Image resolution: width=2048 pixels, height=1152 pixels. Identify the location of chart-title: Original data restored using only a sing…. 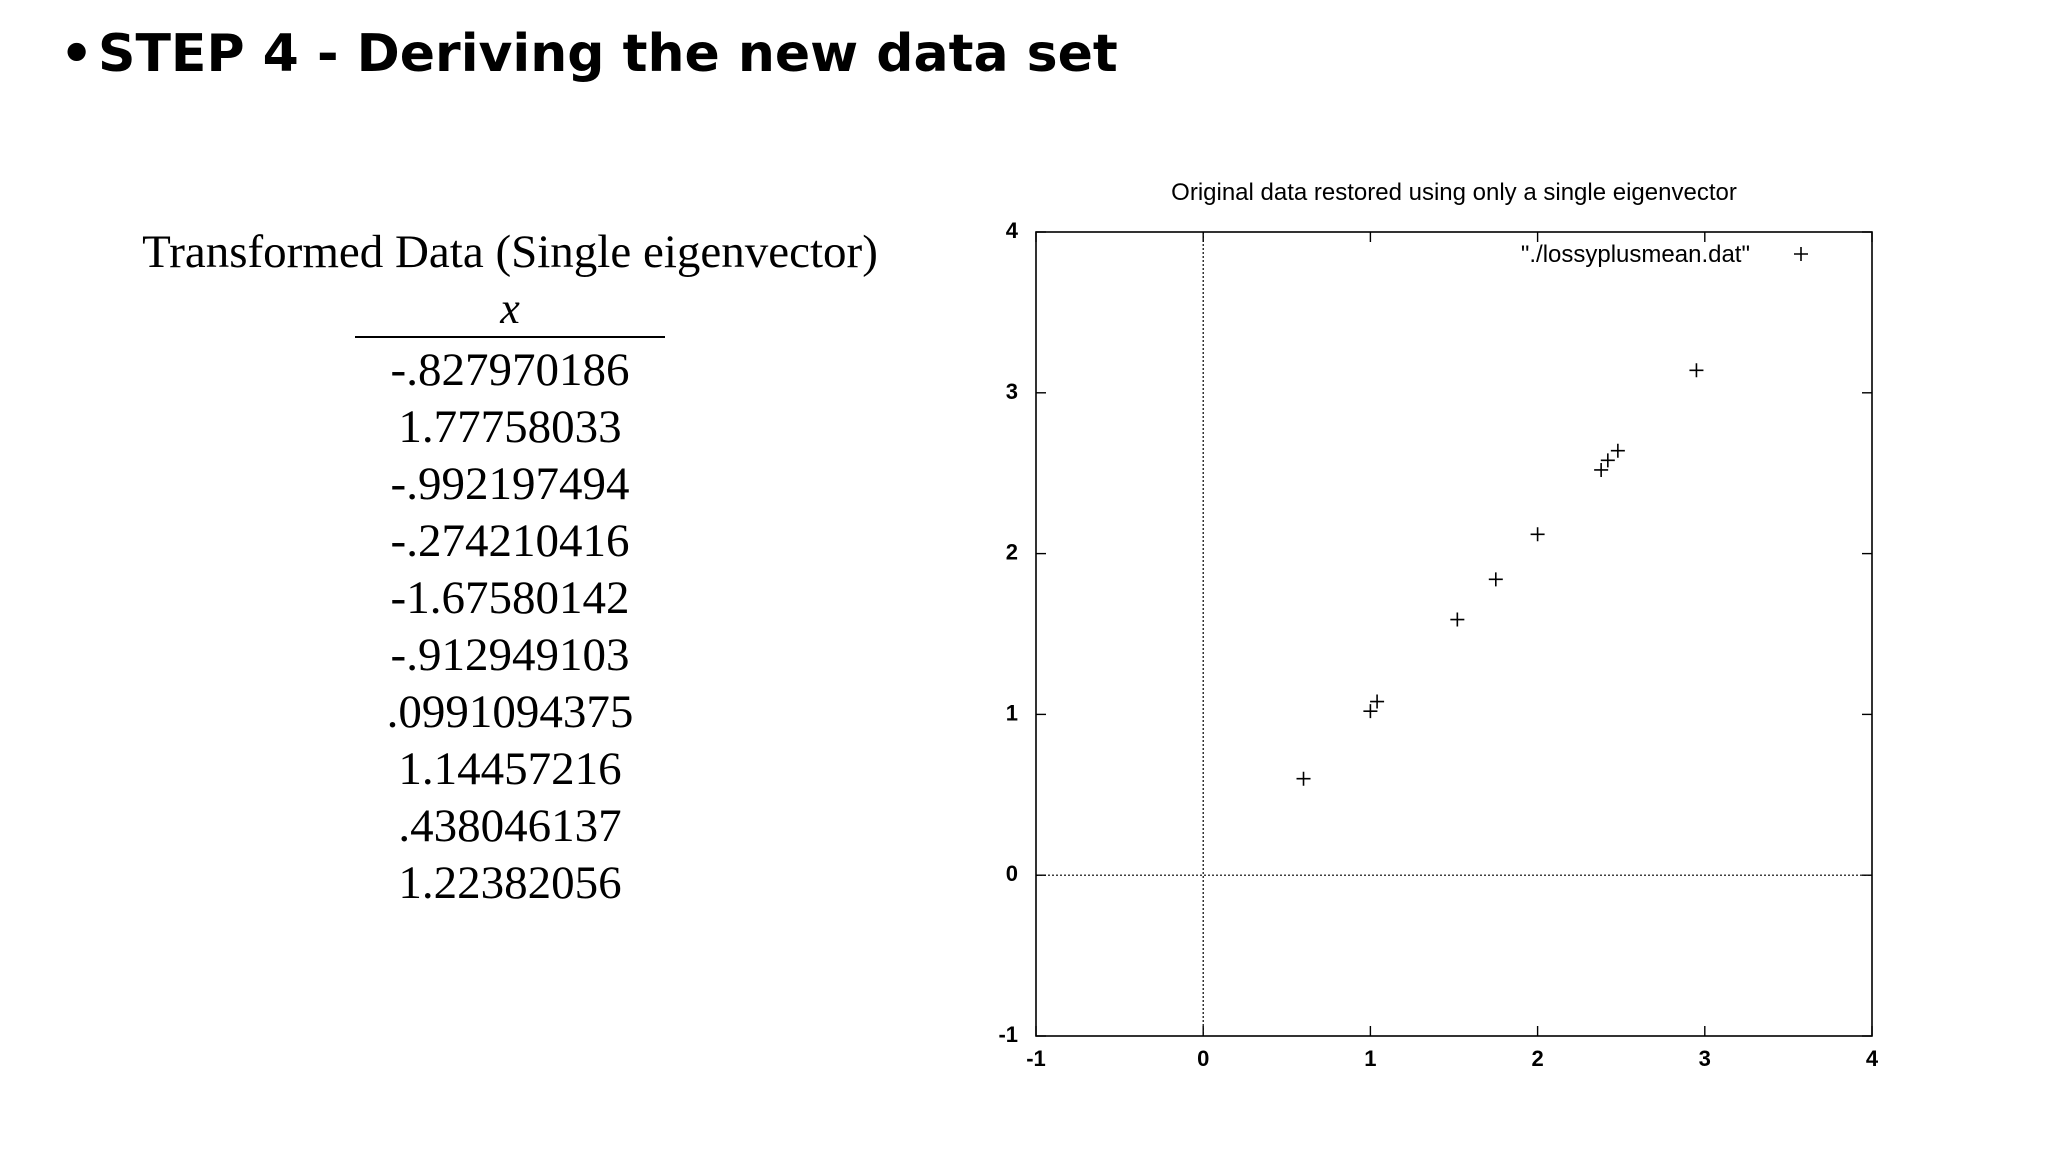
(1454, 192).